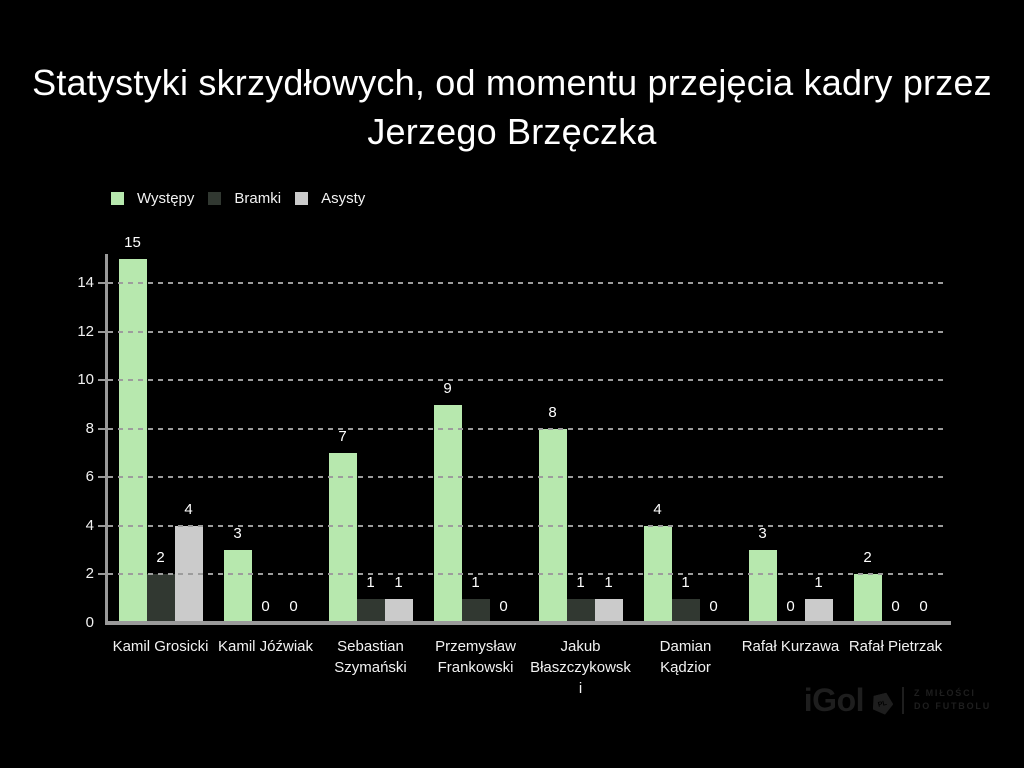  What do you see at coordinates (685, 611) in the screenshot?
I see `bar-bramki-damian-ka-dzior` at bounding box center [685, 611].